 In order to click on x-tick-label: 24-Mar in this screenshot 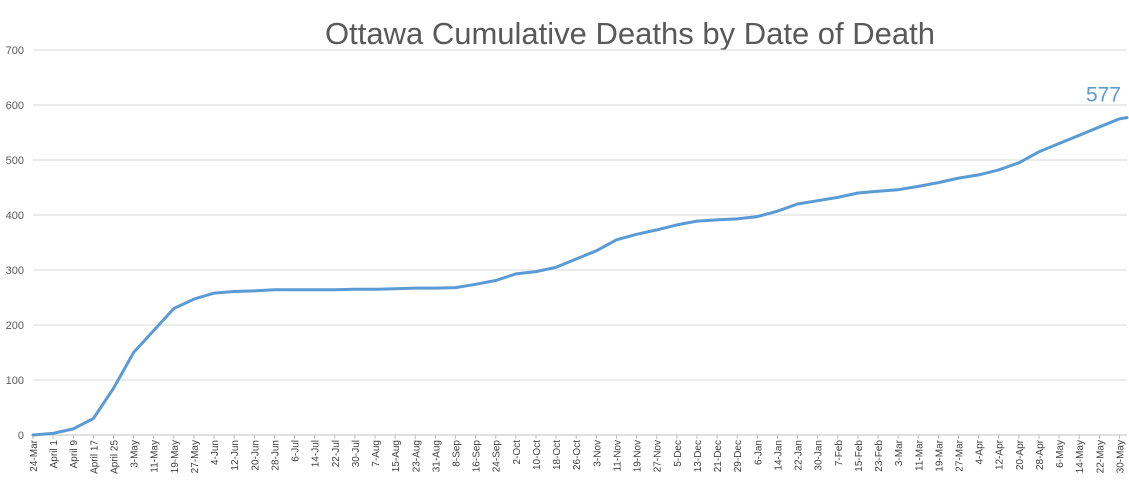, I will do `click(34, 455)`.